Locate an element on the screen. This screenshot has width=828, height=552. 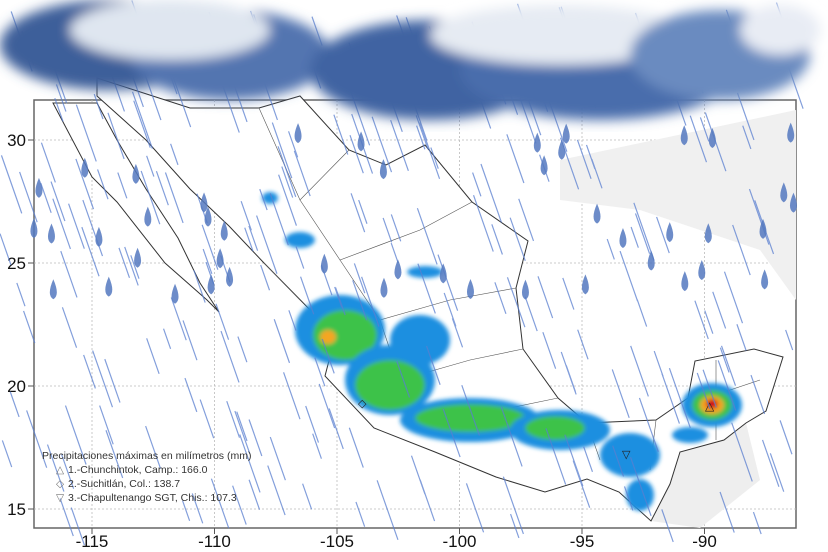
diamond-icon: ◇ is located at coordinates (60, 484).